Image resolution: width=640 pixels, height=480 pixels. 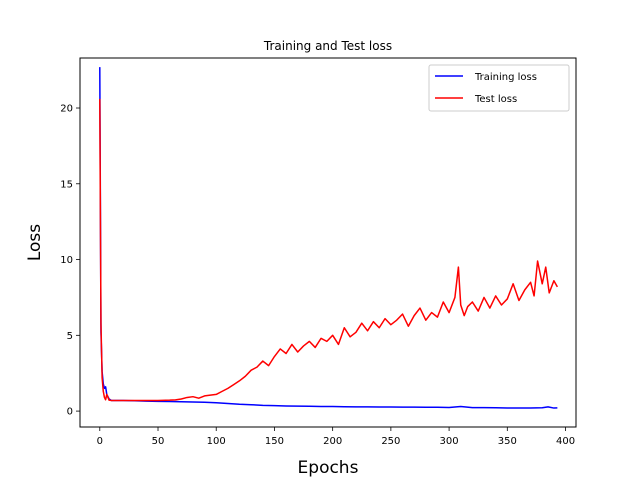 What do you see at coordinates (35, 242) in the screenshot?
I see `y-axis-label: Loss` at bounding box center [35, 242].